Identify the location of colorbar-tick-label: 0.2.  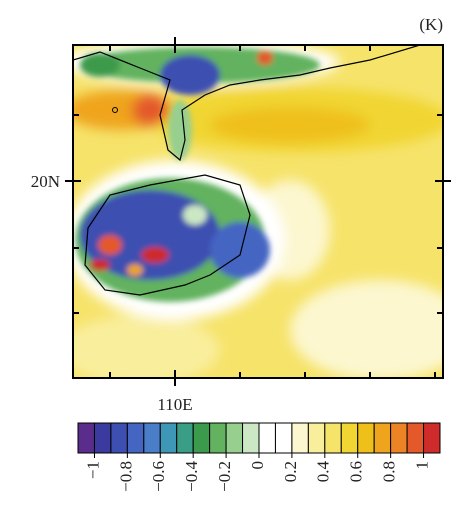
(290, 471).